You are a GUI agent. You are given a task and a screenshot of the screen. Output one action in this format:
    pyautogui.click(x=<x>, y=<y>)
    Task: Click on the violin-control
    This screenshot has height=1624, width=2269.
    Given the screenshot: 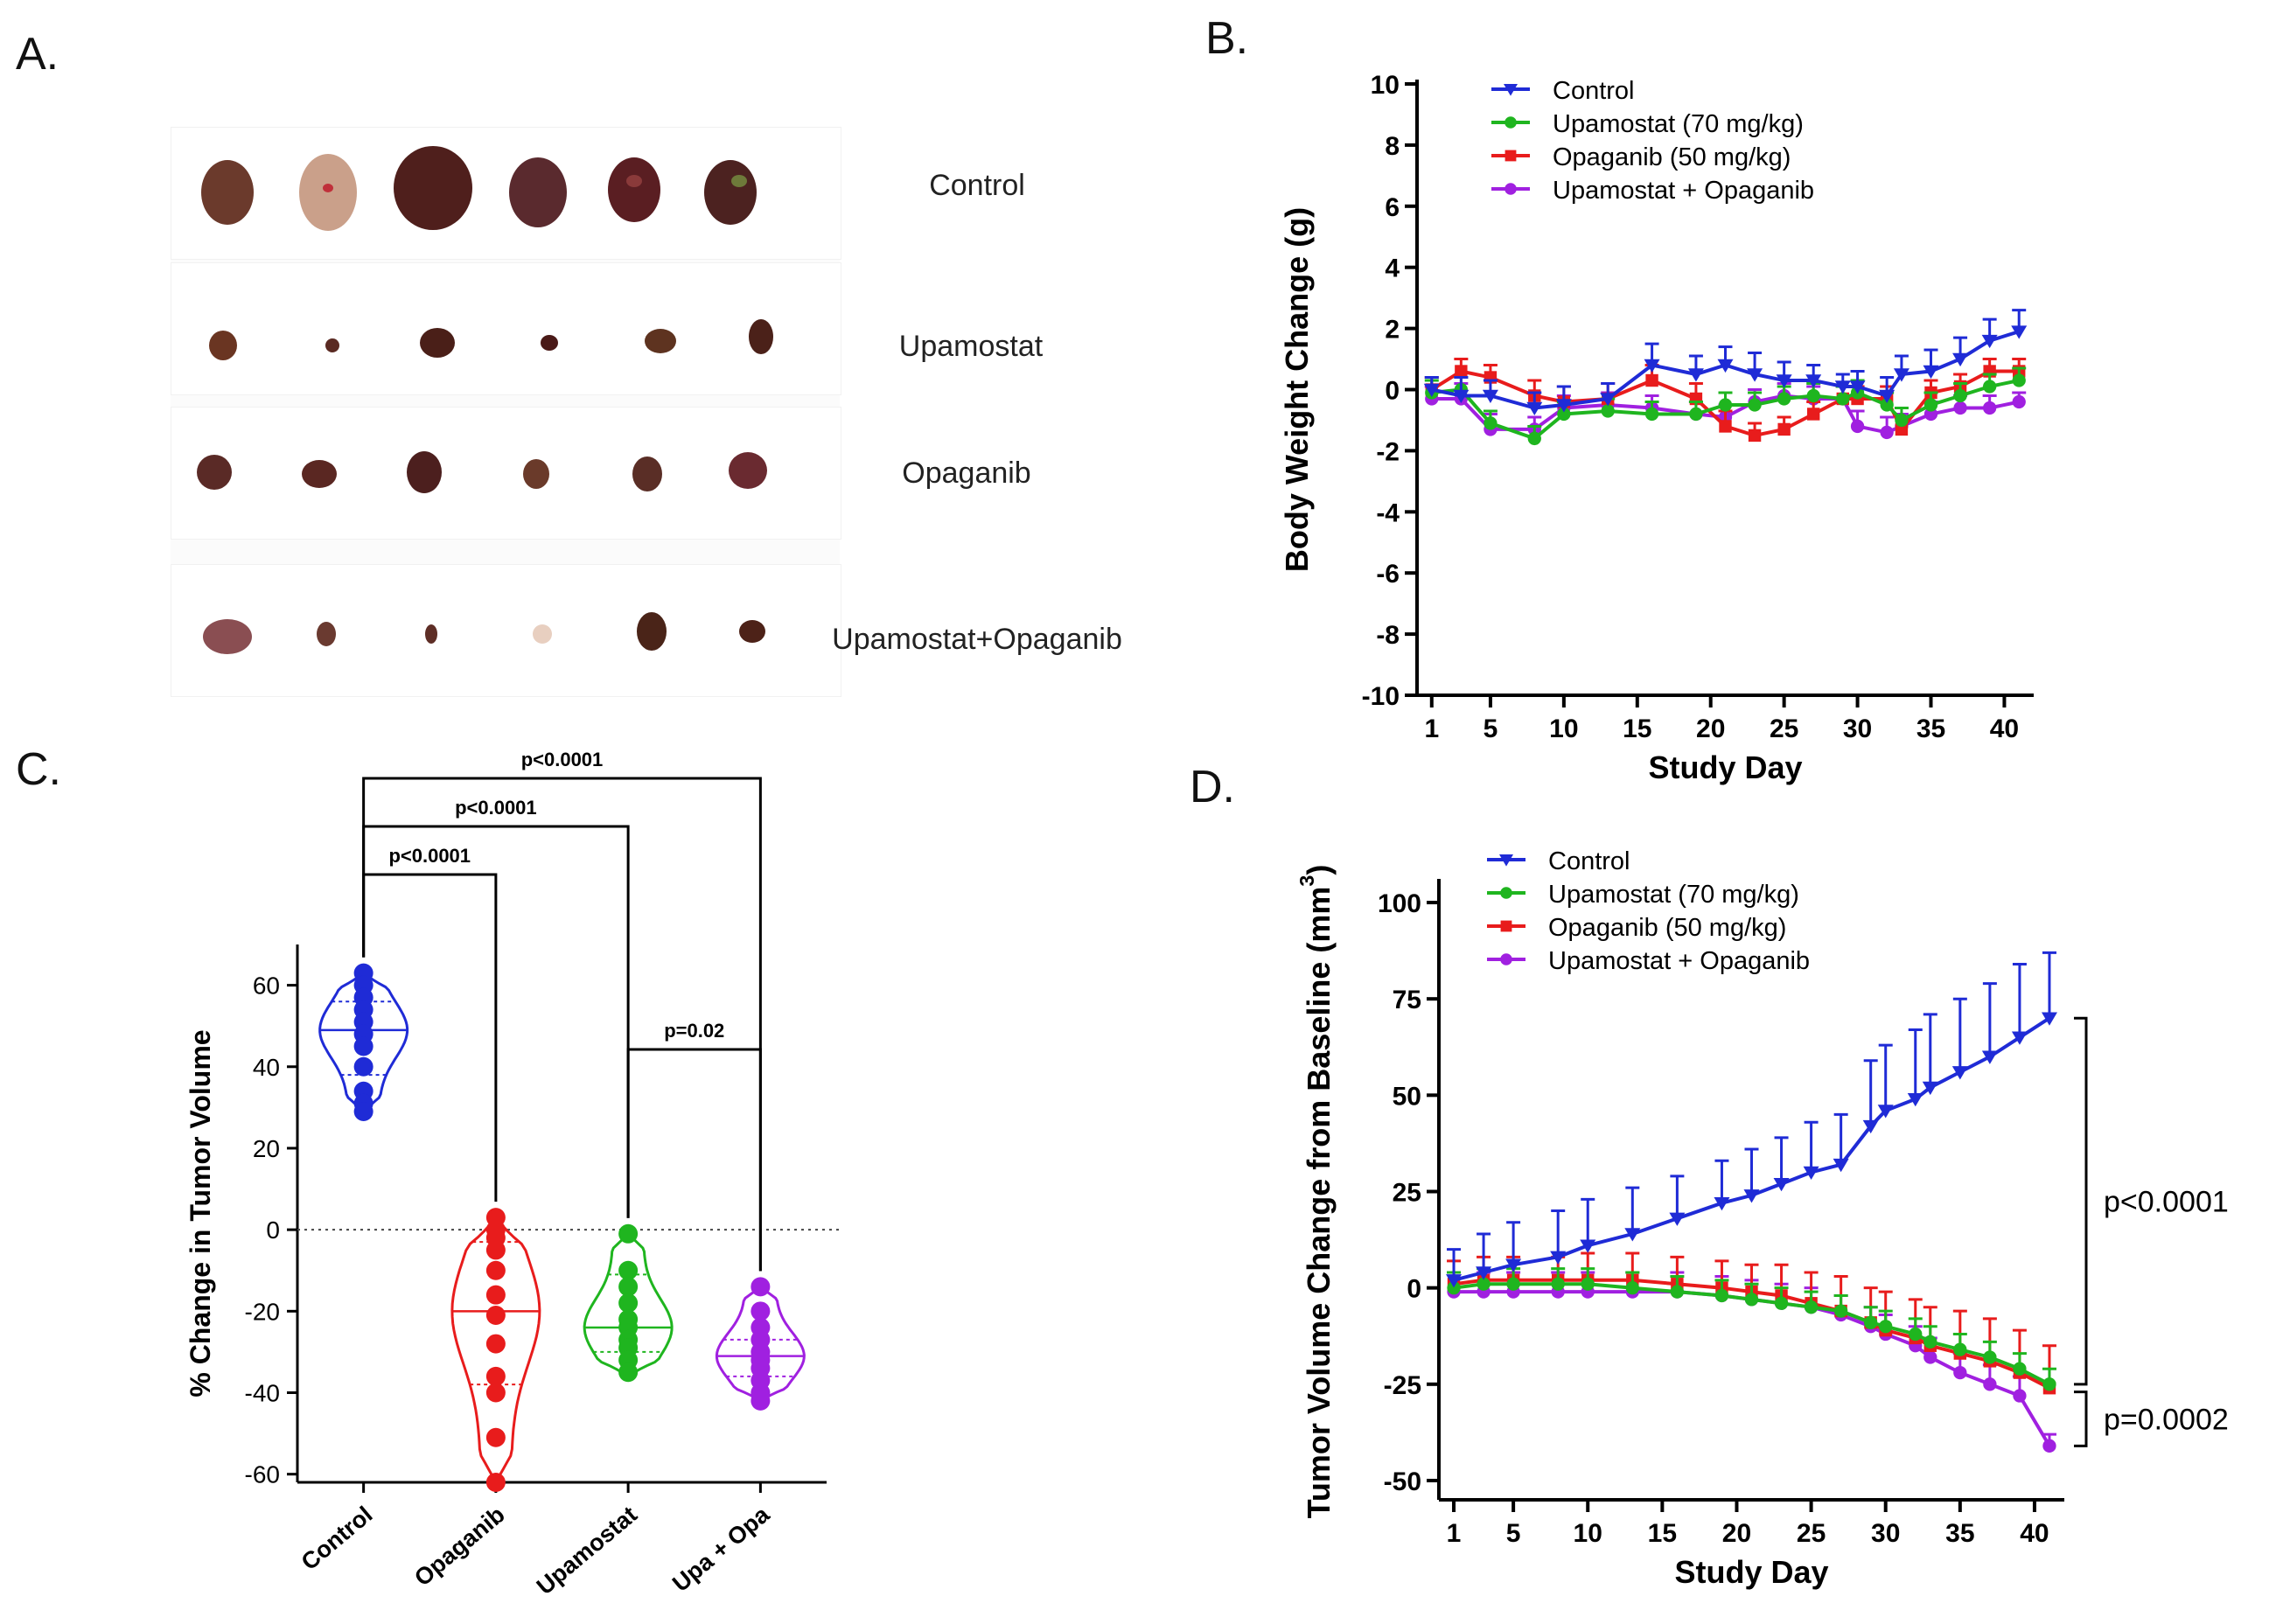 What is the action you would take?
    pyautogui.click(x=363, y=1042)
    